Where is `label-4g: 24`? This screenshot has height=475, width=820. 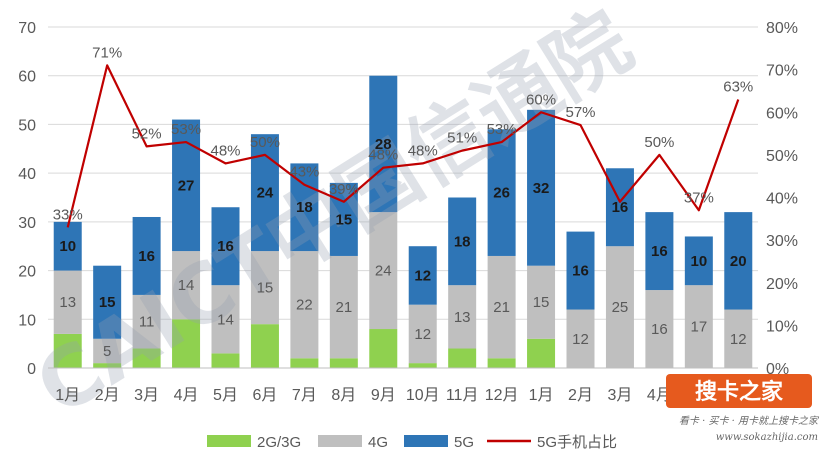
label-4g: 24 is located at coordinates (383, 271).